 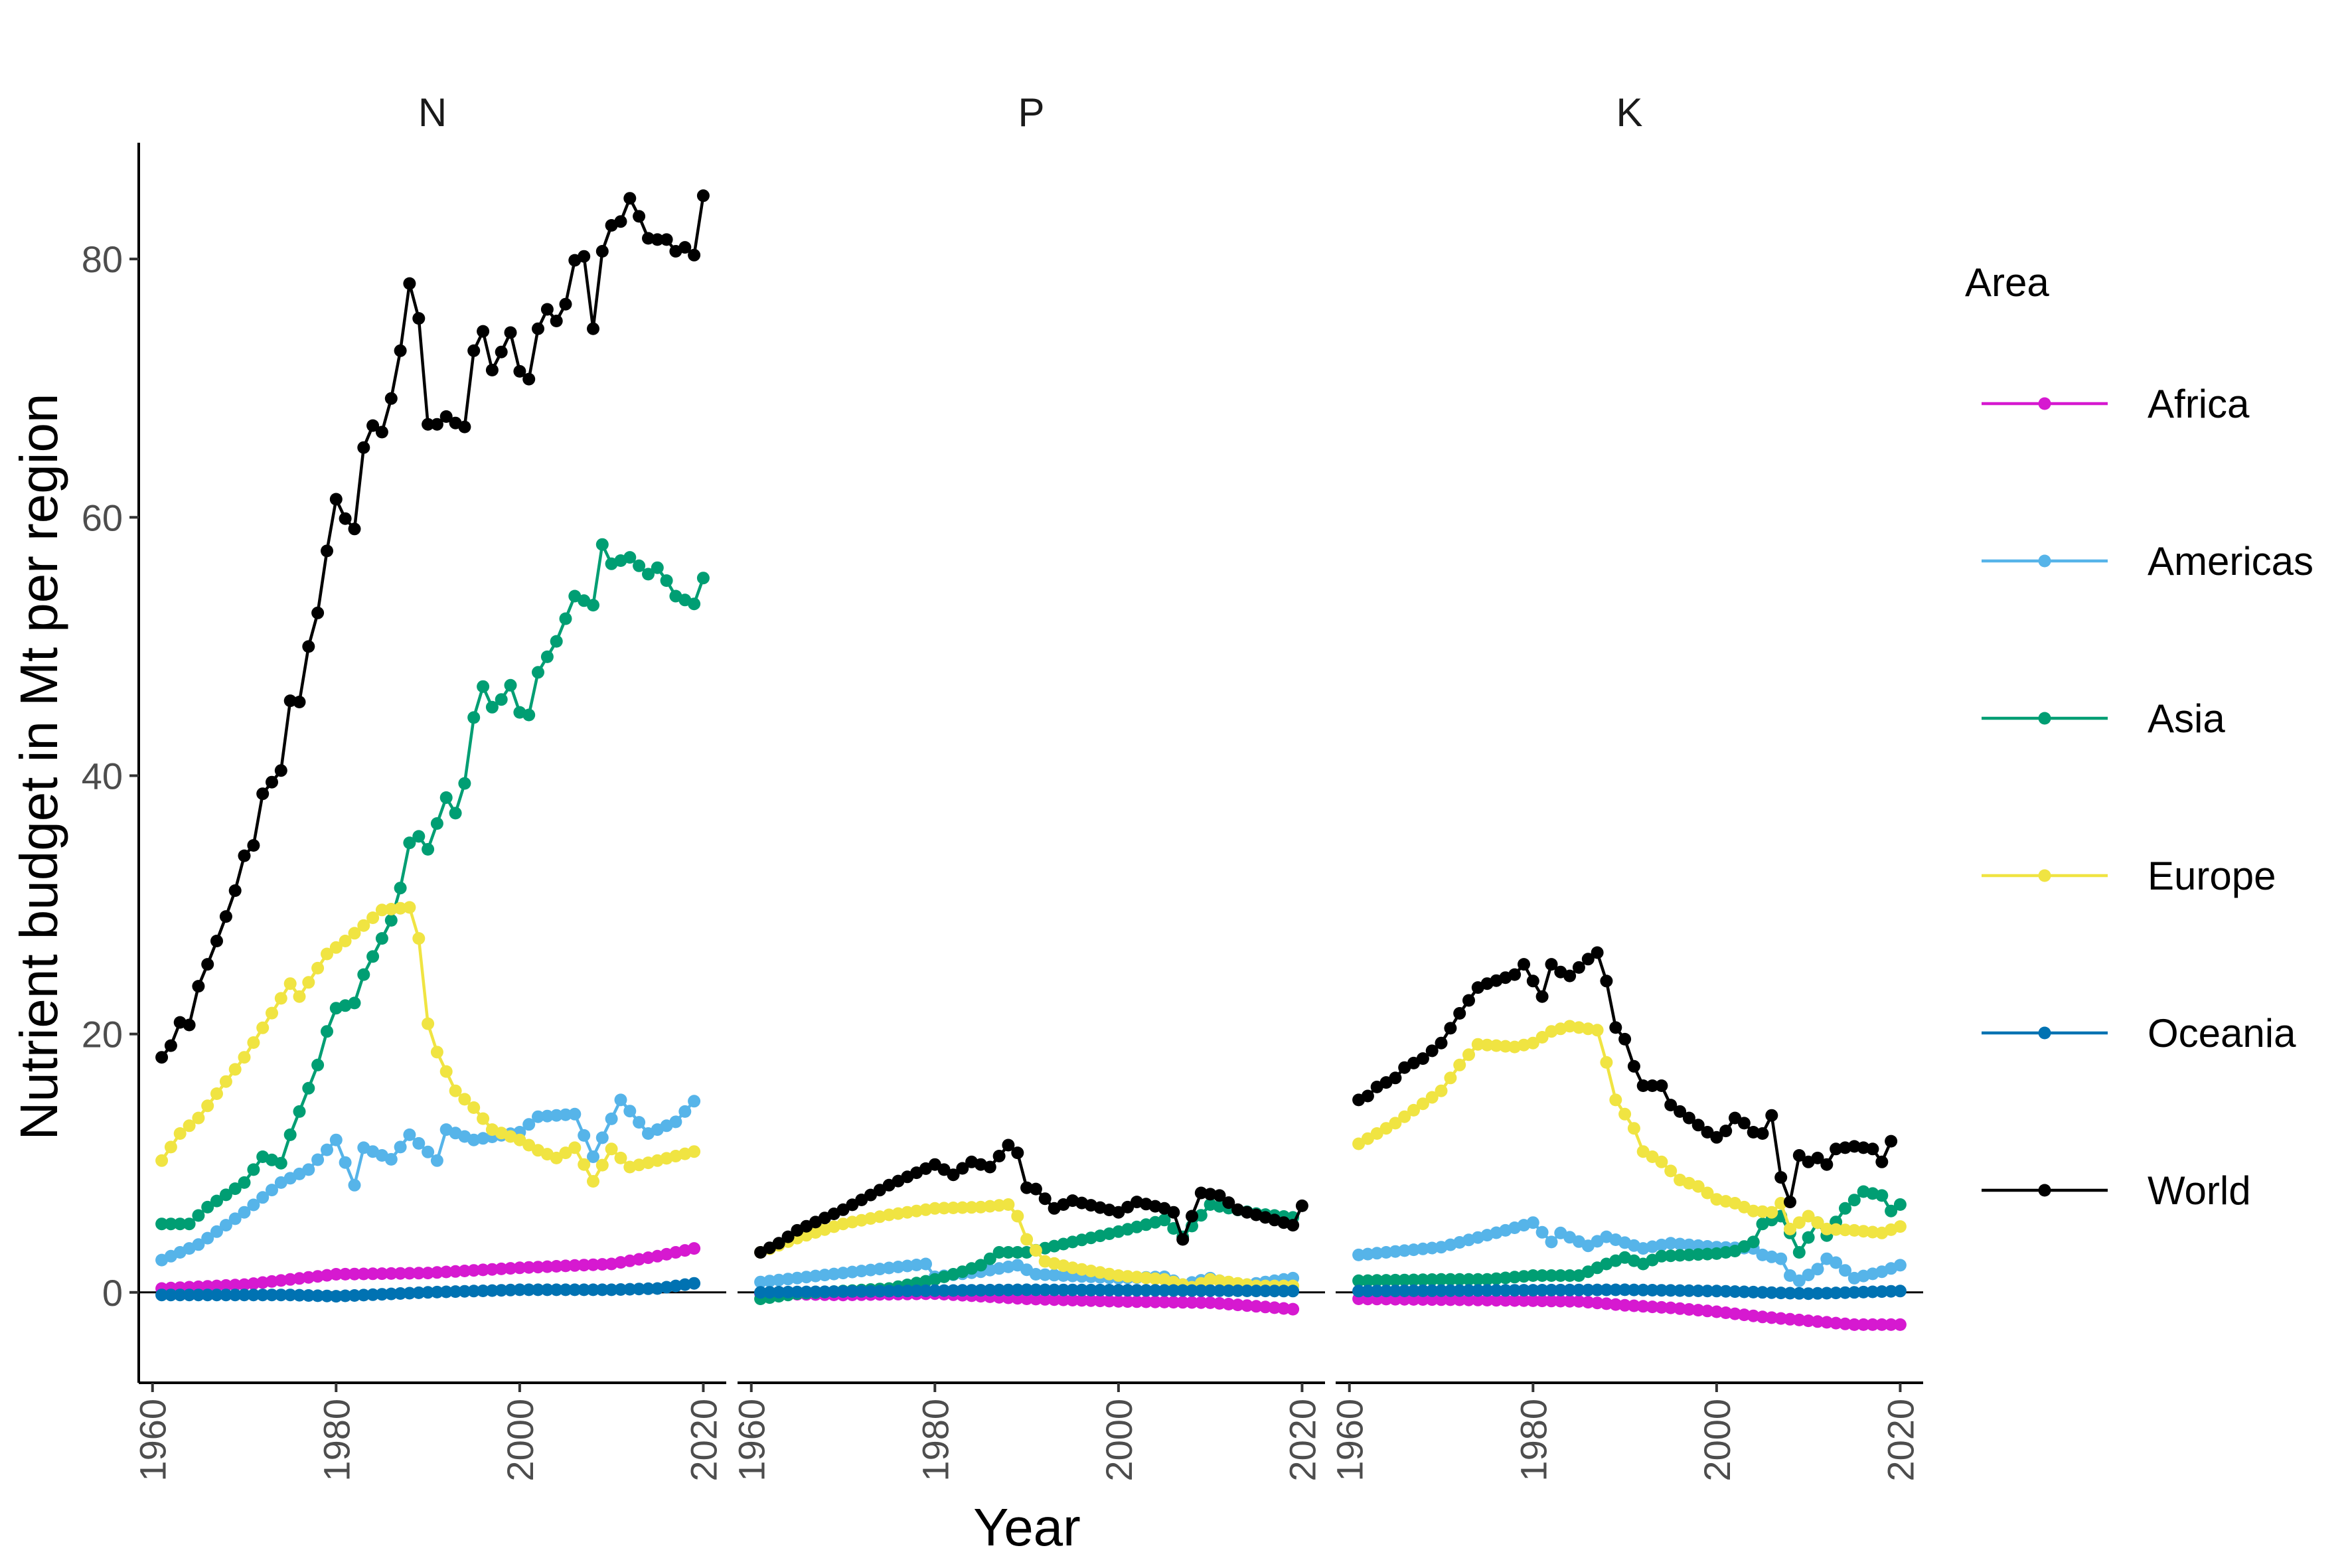 I want to click on legend-label: World, so click(x=2199, y=1191).